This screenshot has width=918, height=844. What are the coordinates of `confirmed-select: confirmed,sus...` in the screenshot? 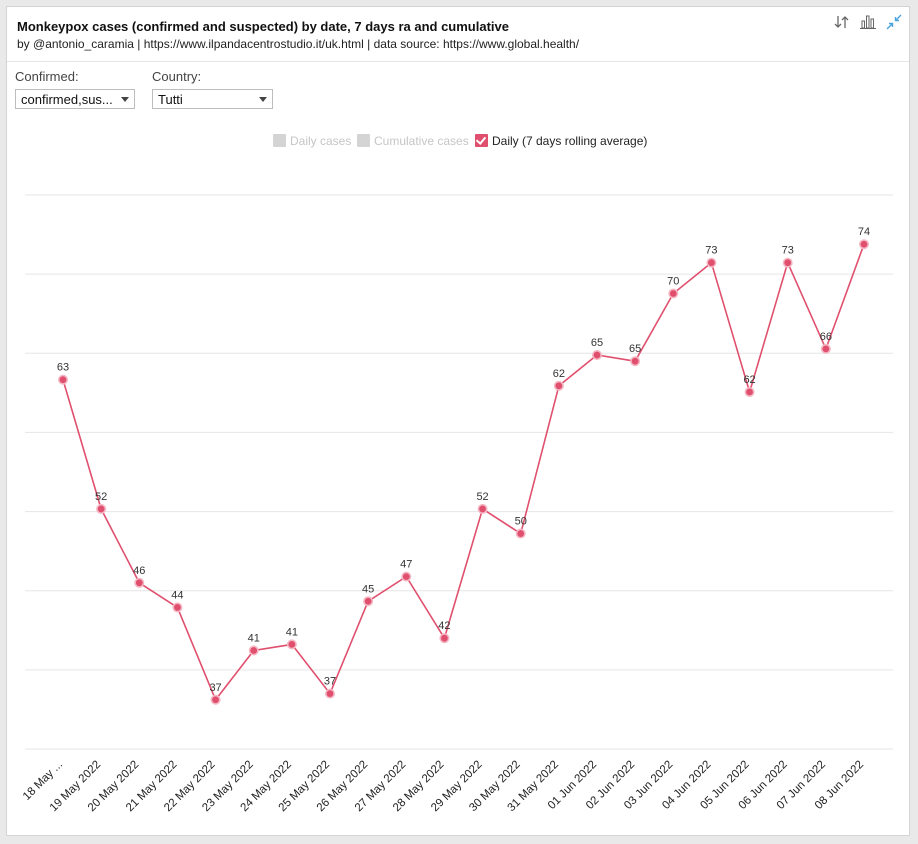 It's located at (75, 99).